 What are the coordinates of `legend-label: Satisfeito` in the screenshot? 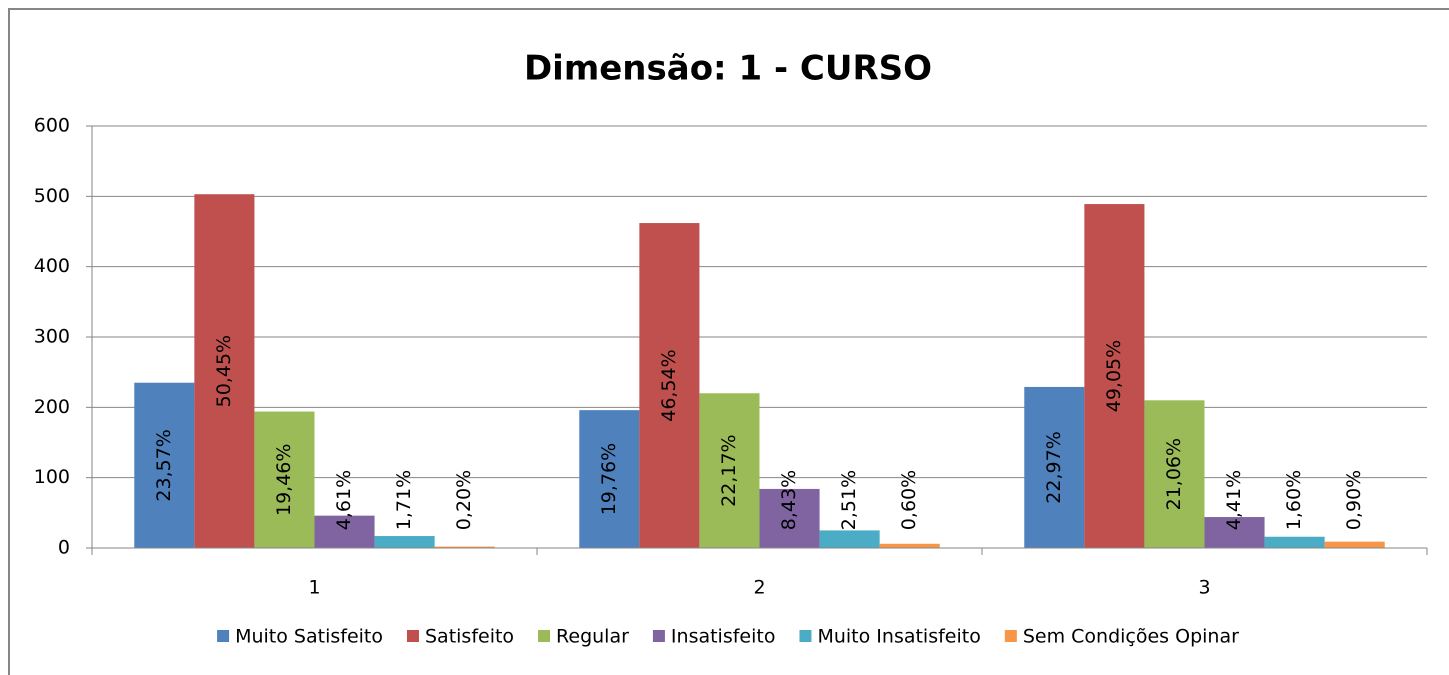 It's located at (469, 637).